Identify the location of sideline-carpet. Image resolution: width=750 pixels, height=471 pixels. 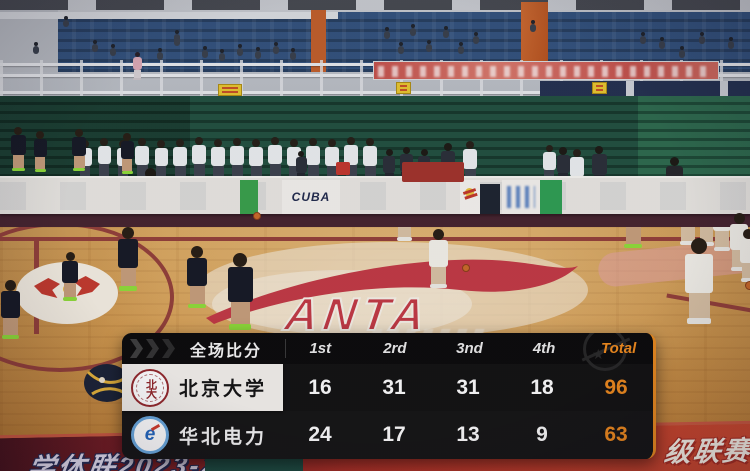
(375, 219).